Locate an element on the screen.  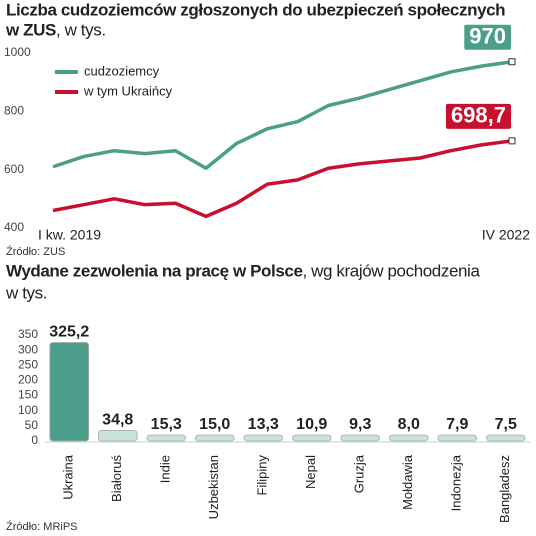
value-label: 325,2 is located at coordinates (69, 332).